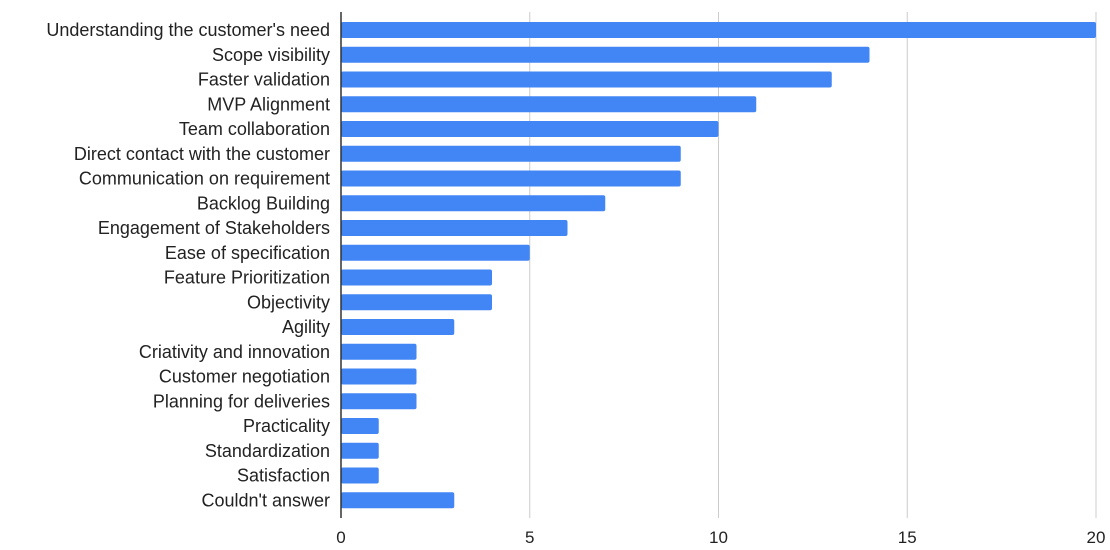 The height and width of the screenshot is (550, 1110). Describe the element at coordinates (340, 537) in the screenshot. I see `x-tick-label: 0` at that location.